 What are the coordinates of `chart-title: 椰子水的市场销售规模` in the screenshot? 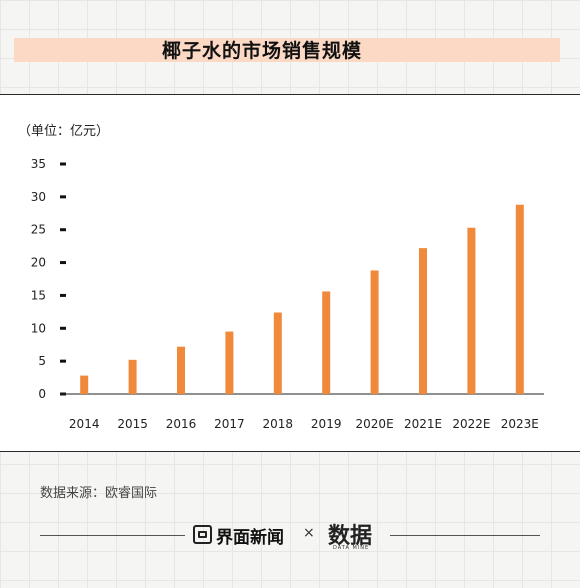 It's located at (262, 51).